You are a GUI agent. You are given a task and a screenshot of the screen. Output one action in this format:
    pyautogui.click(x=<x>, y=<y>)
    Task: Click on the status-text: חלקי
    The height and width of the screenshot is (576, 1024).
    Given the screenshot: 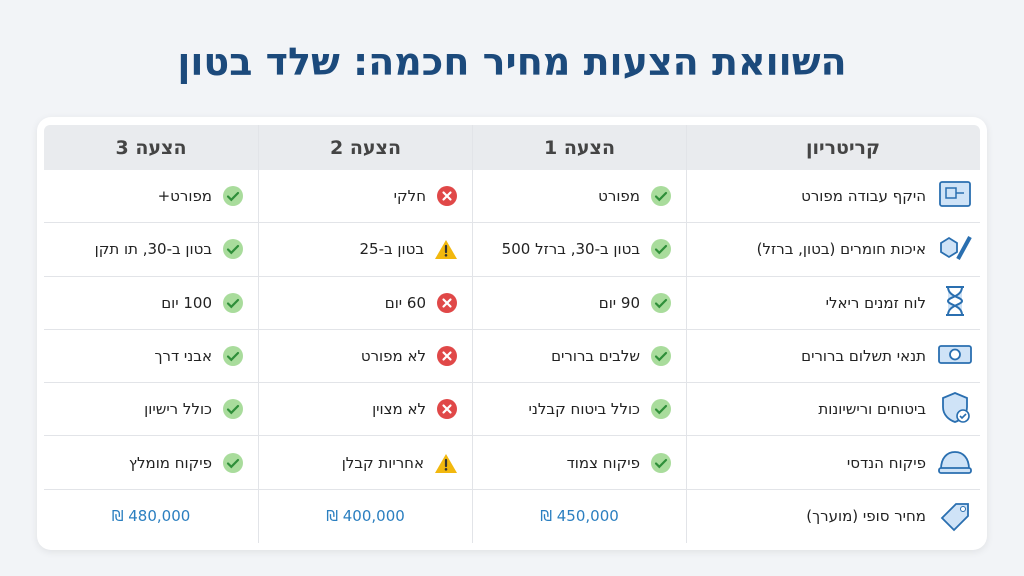 What is the action you would take?
    pyautogui.click(x=409, y=196)
    